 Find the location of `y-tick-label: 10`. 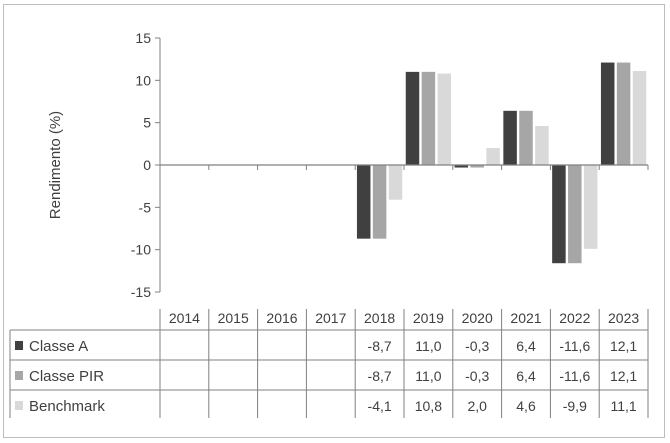

y-tick-label: 10 is located at coordinates (143, 80).